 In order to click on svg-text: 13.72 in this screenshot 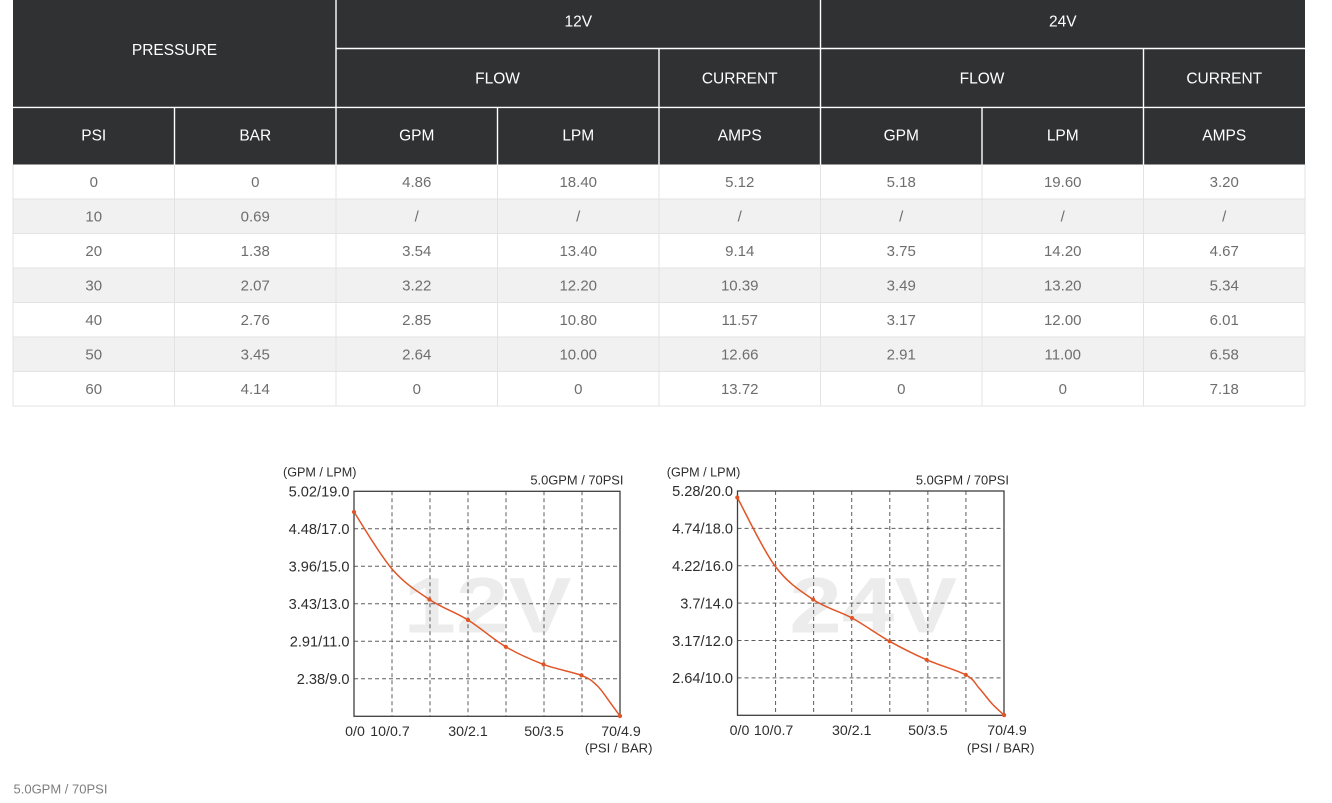, I will do `click(740, 389)`.